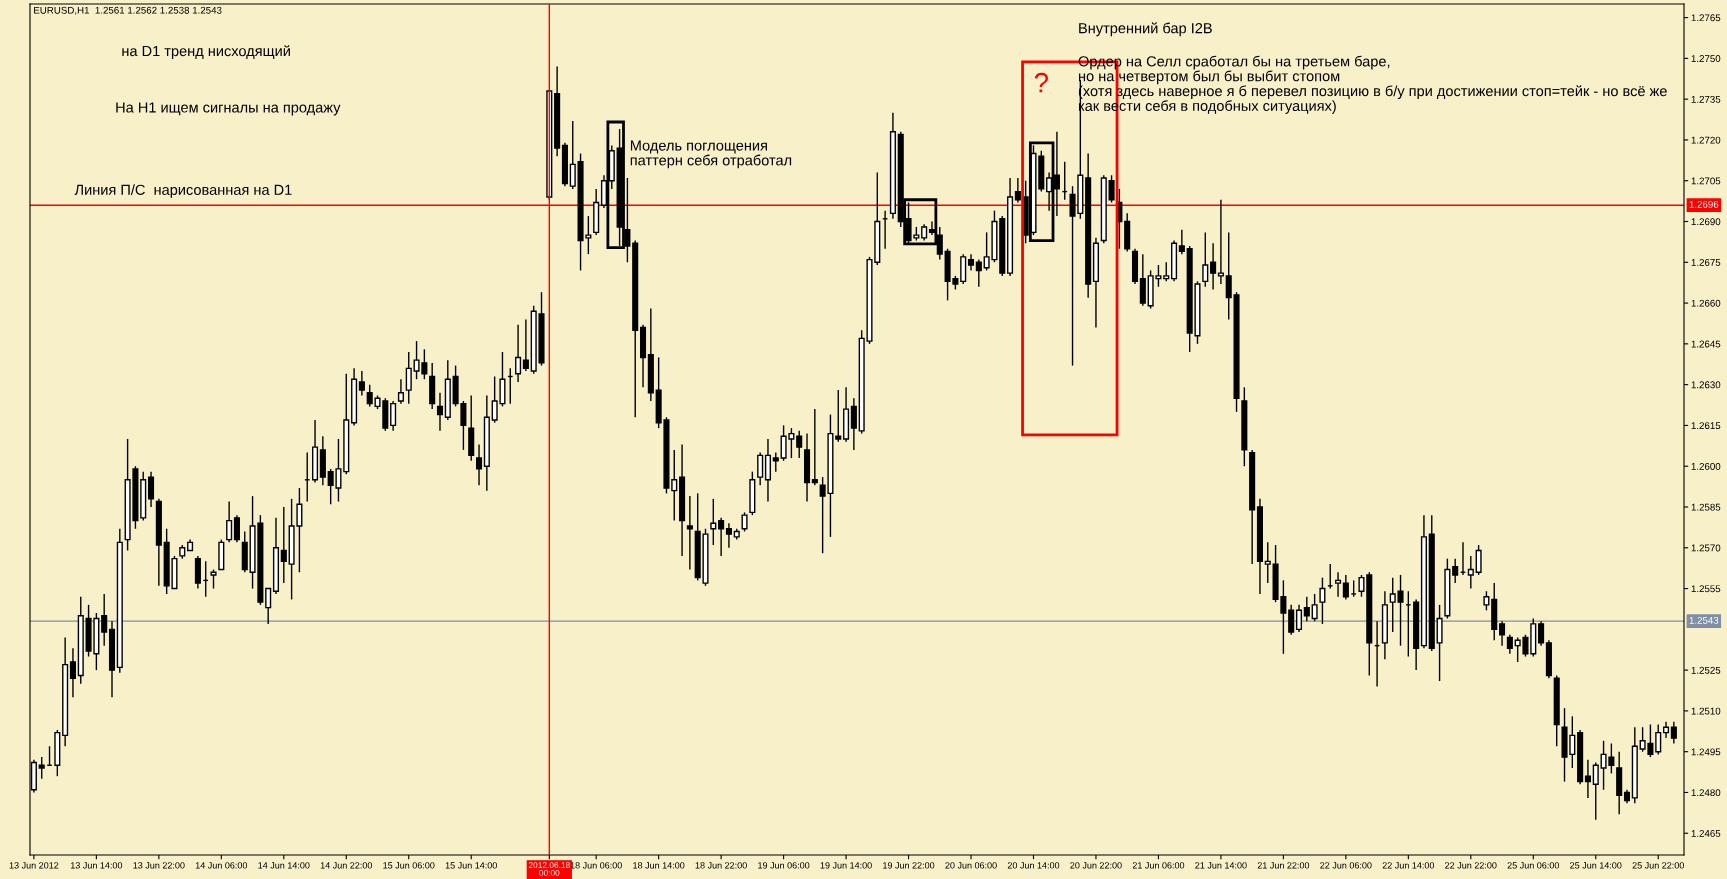  Describe the element at coordinates (1706, 181) in the screenshot. I see `y-tick-label: 1.2705` at that location.